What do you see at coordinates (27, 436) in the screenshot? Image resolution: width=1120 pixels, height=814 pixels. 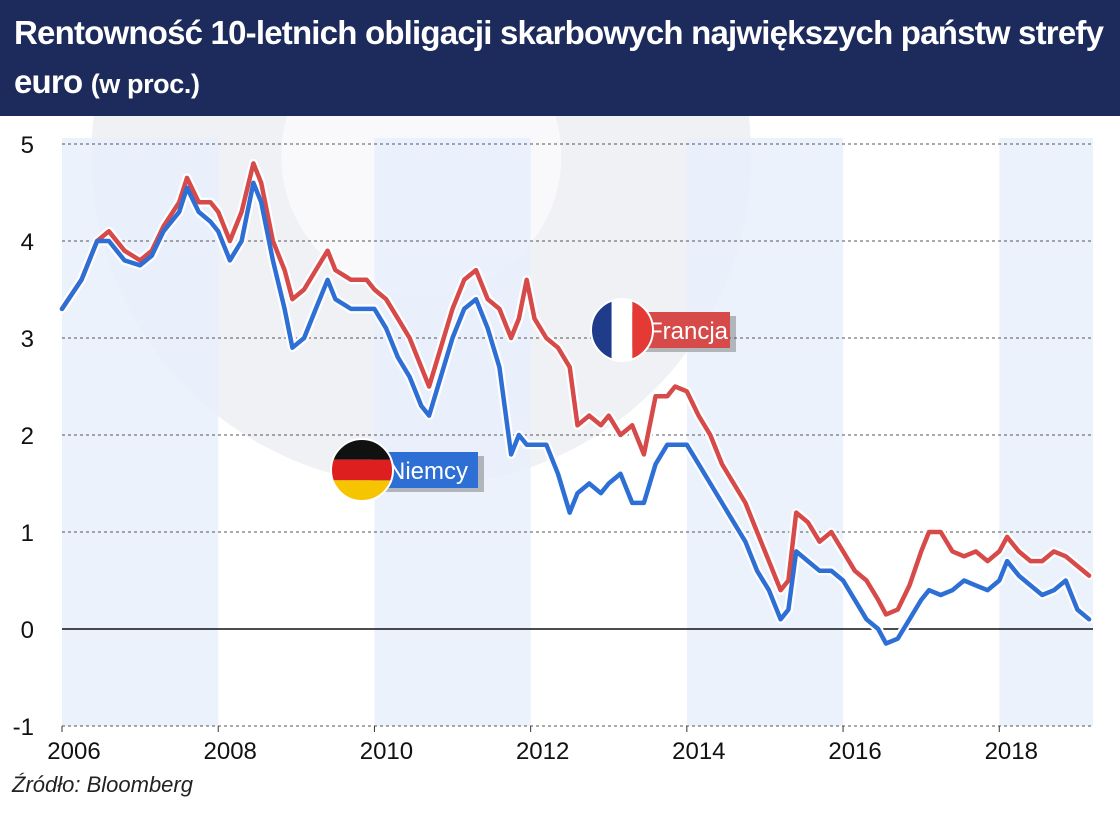 I see `y-tick-label: 2` at bounding box center [27, 436].